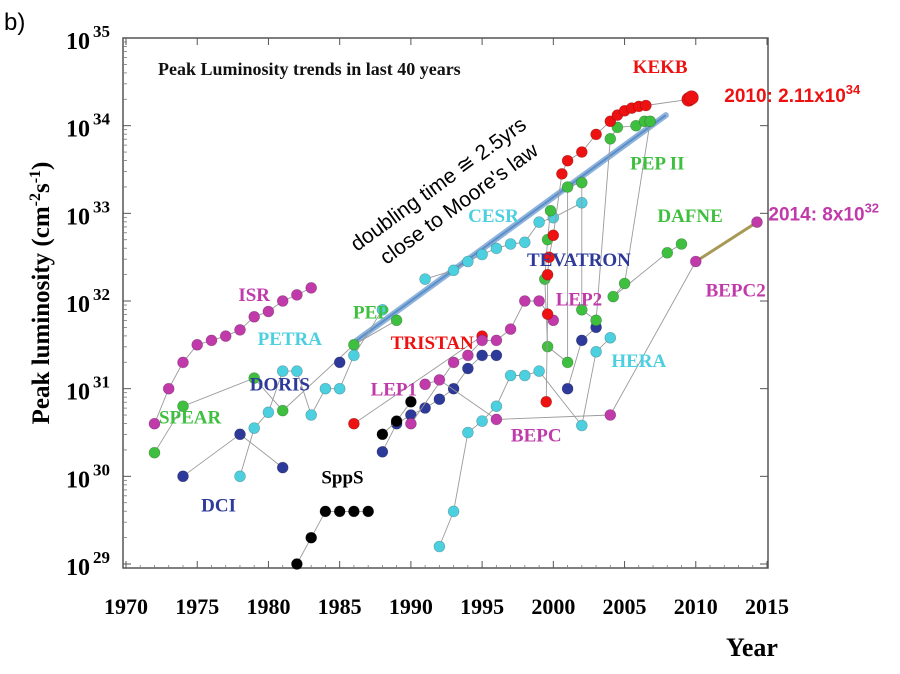 This screenshot has width=900, height=674. I want to click on y-label-end: ), so click(41, 166).